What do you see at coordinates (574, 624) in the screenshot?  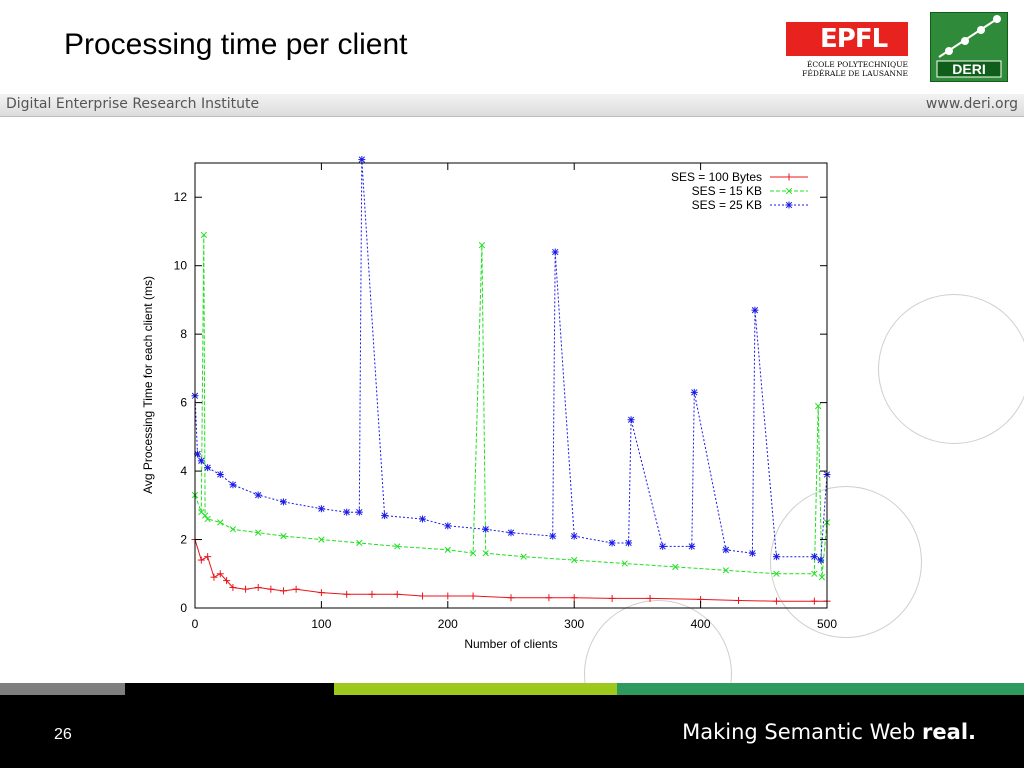 I see `x-tick-label: 300` at bounding box center [574, 624].